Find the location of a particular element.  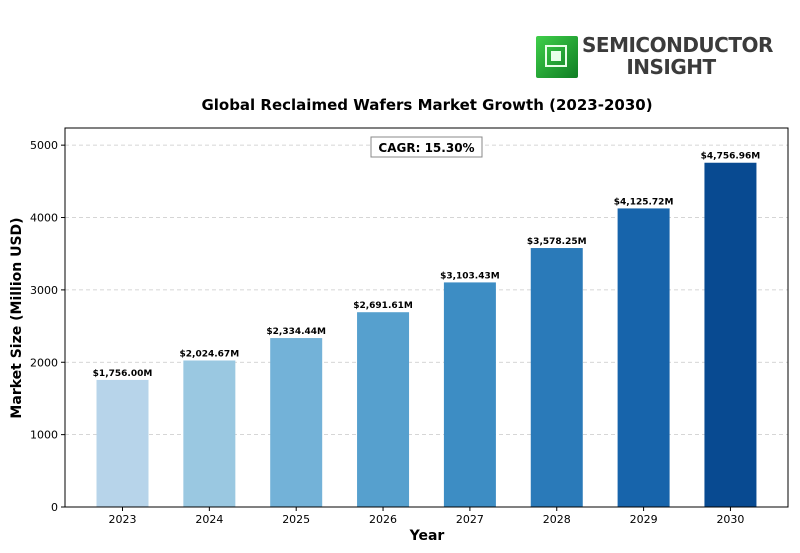

x-tick-label: 2023 is located at coordinates (123, 519).